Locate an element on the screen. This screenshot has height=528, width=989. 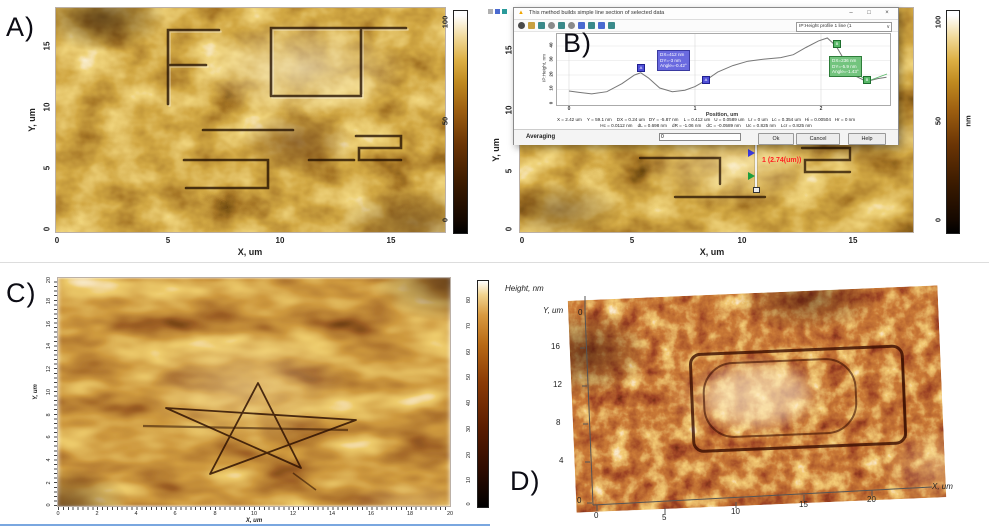
panel-c-ytick: 2 is located at coordinates (49, 483).